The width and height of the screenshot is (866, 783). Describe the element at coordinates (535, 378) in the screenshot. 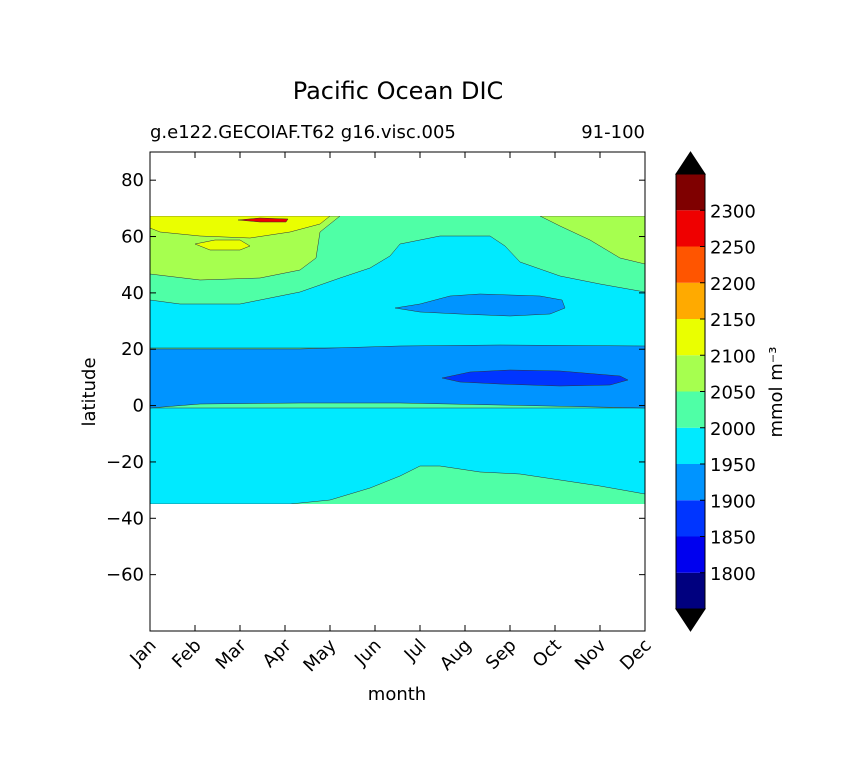

I see `contour-1850-1900` at that location.